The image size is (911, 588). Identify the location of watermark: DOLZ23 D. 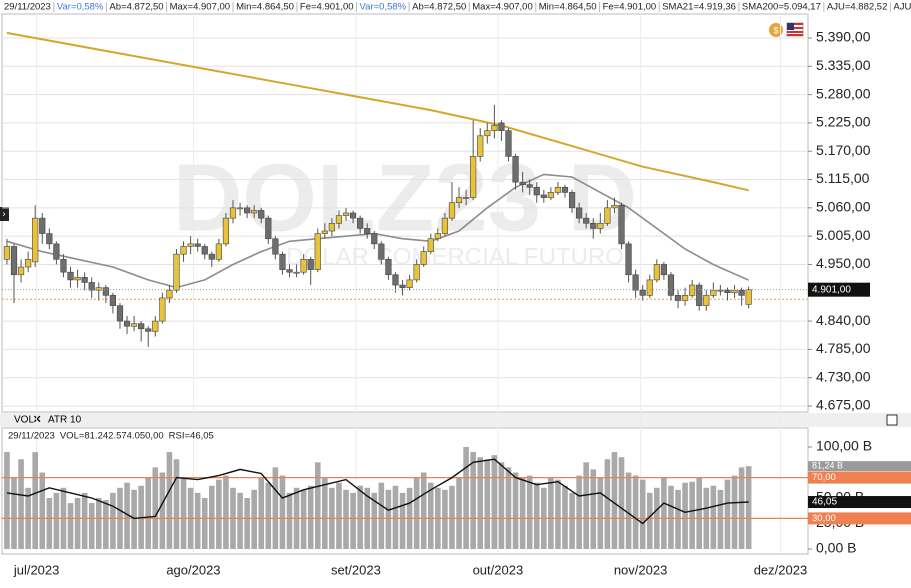
(405, 197).